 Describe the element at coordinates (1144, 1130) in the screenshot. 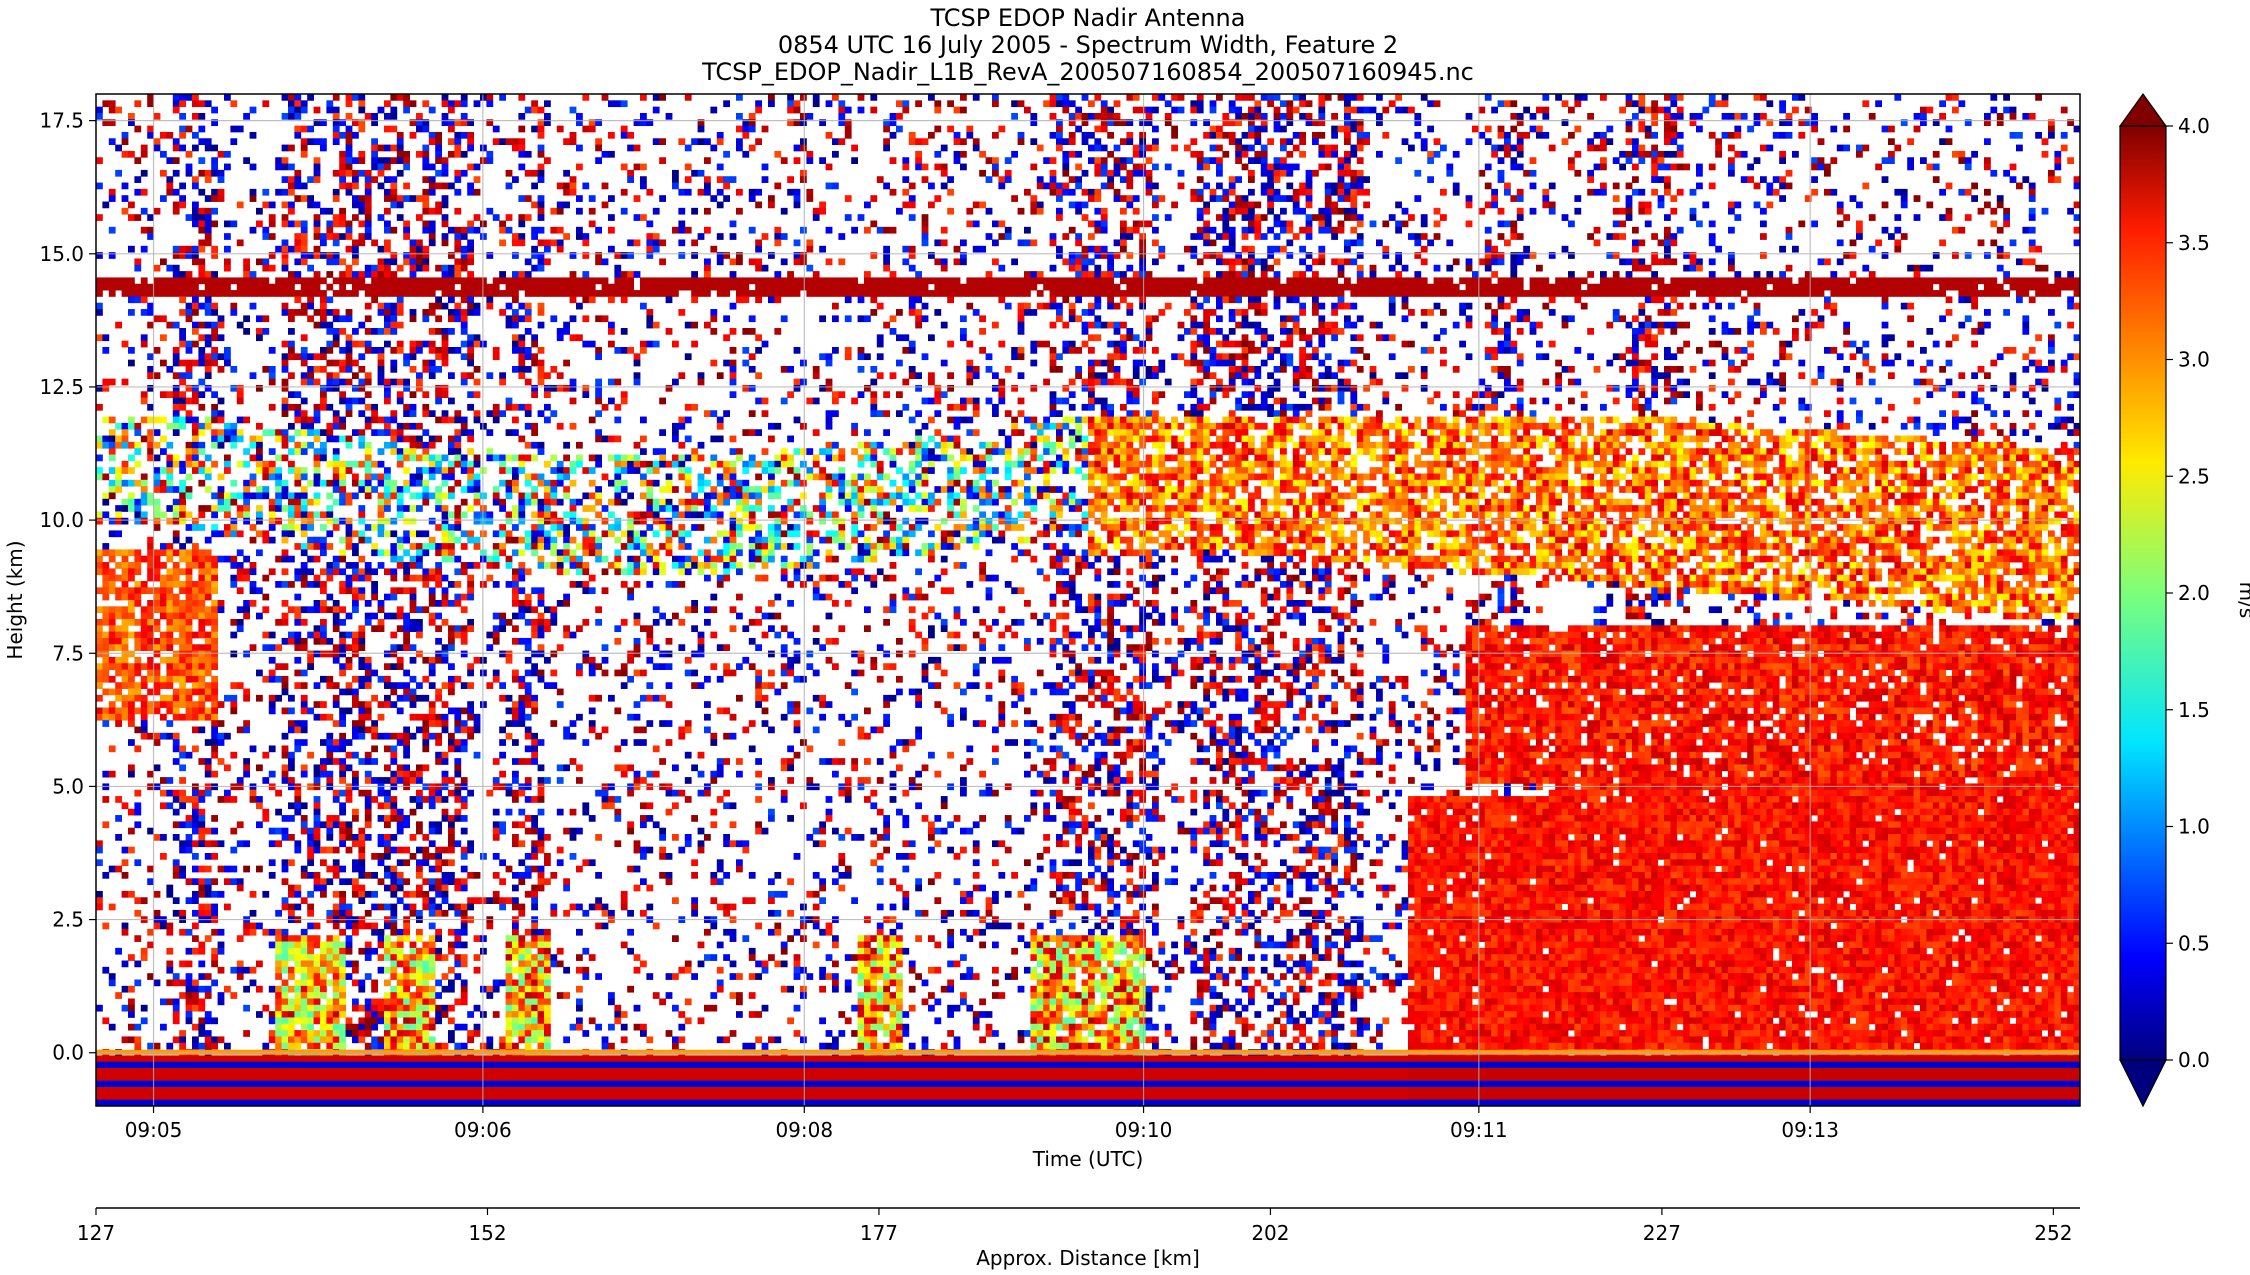

I see `x-tick-label-3: 09:10` at that location.